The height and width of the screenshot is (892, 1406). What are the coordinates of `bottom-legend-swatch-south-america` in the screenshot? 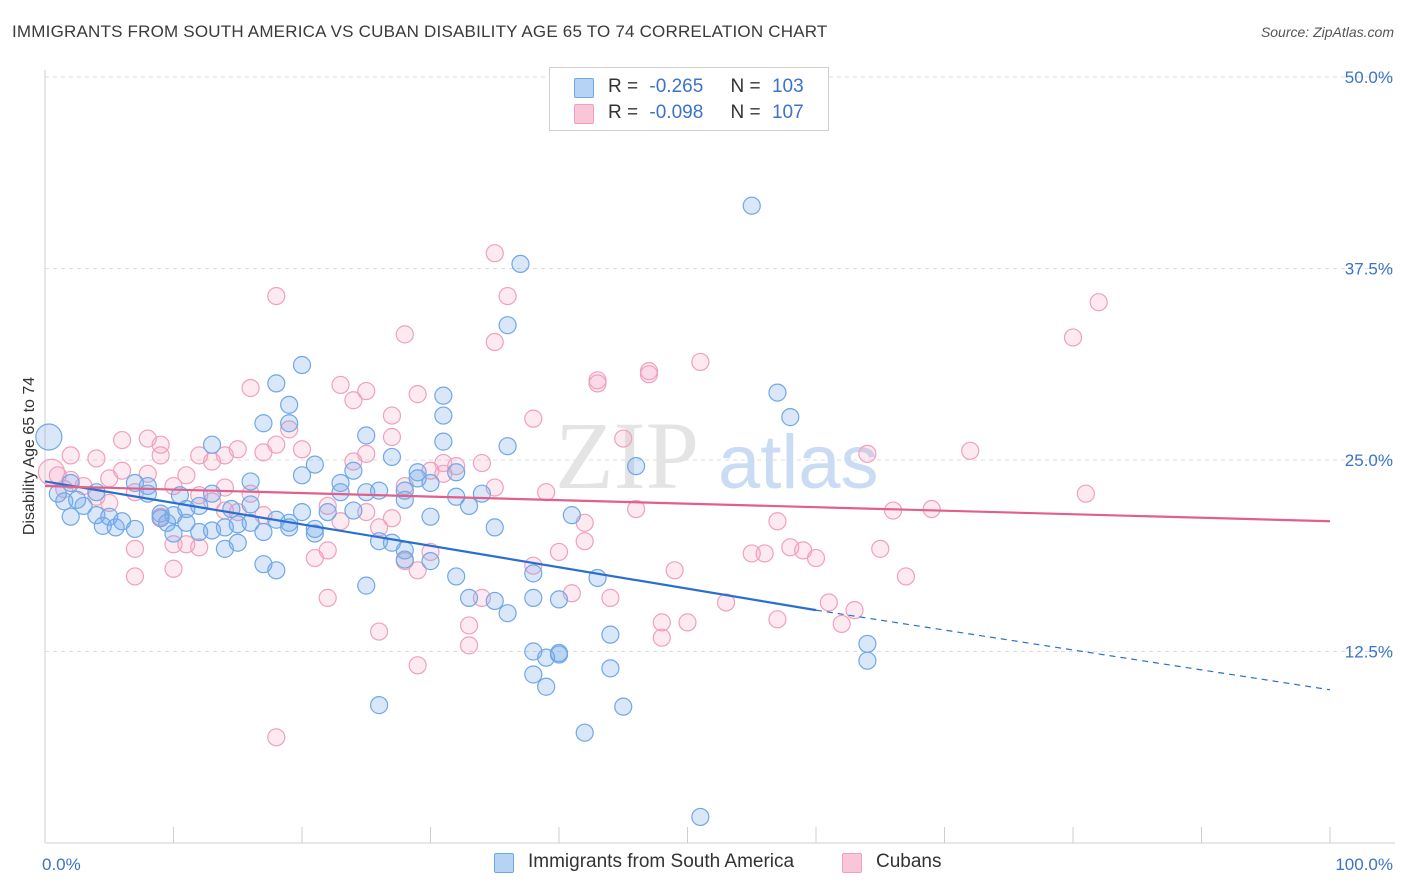 It's located at (504, 863).